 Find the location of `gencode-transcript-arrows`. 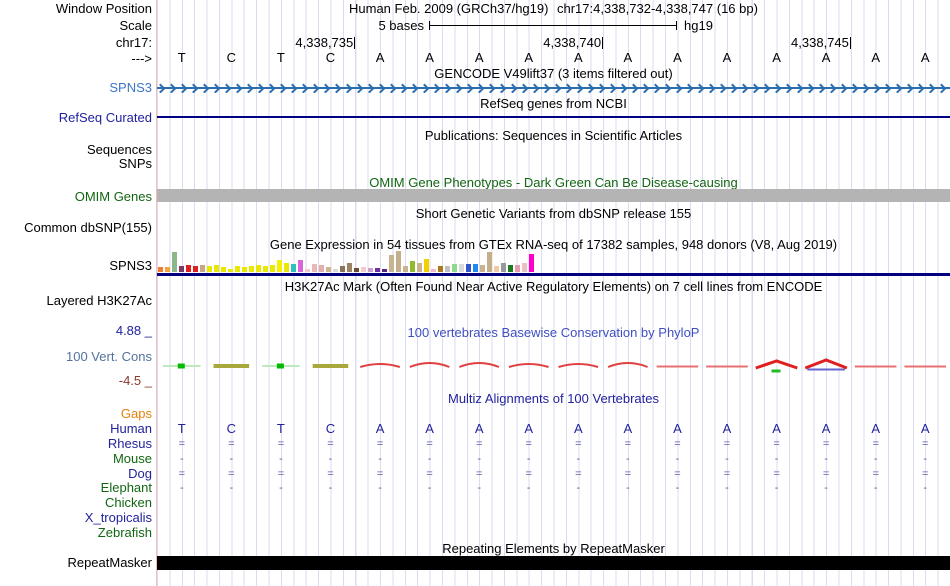

gencode-transcript-arrows is located at coordinates (553, 88).